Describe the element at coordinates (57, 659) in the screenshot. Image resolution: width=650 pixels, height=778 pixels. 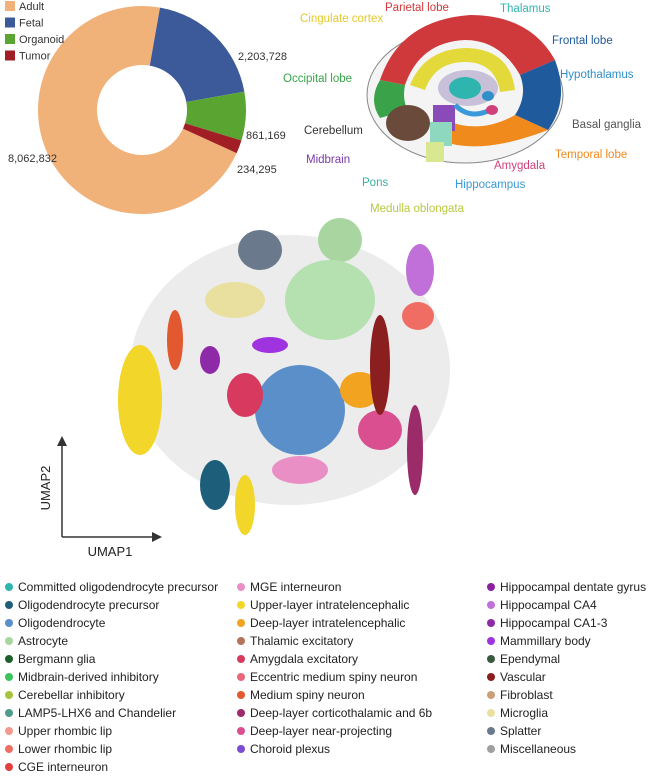
I see `legend-label: Bergmann glia` at that location.